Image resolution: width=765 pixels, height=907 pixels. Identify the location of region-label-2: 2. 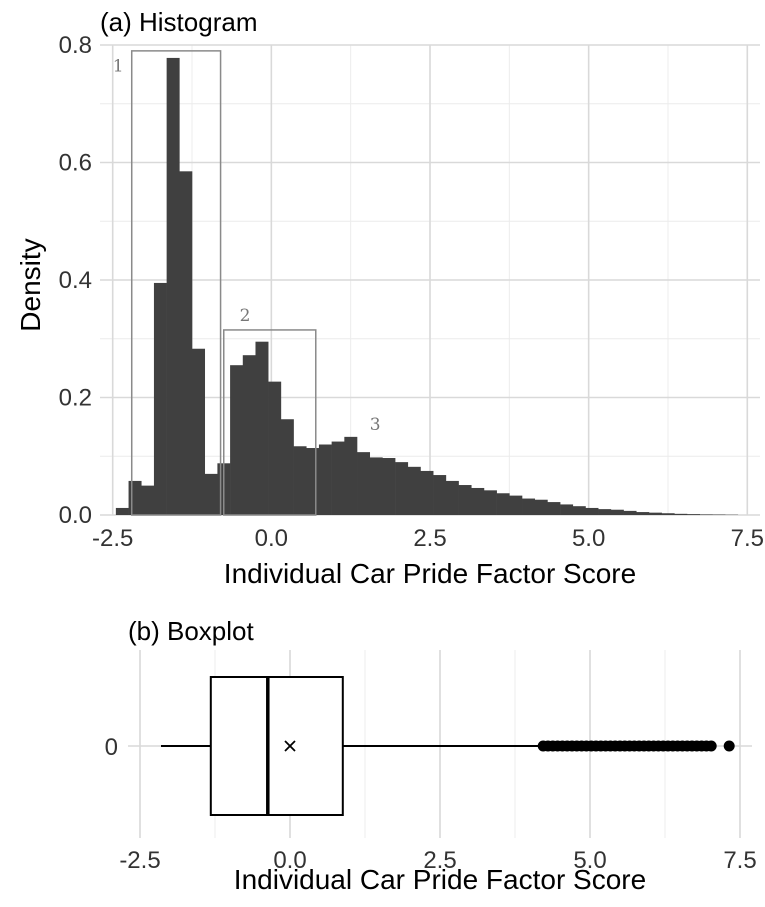
(245, 316).